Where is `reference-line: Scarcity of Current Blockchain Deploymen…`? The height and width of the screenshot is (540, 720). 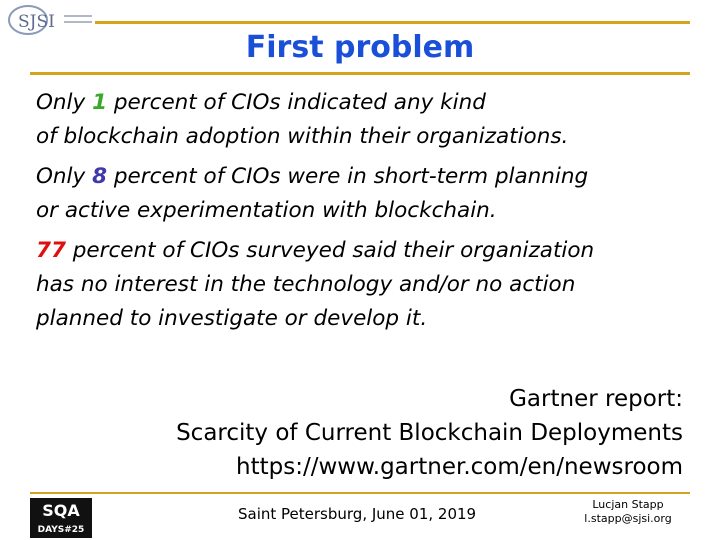 reference-line: Scarcity of Current Blockchain Deploymen… is located at coordinates (429, 433).